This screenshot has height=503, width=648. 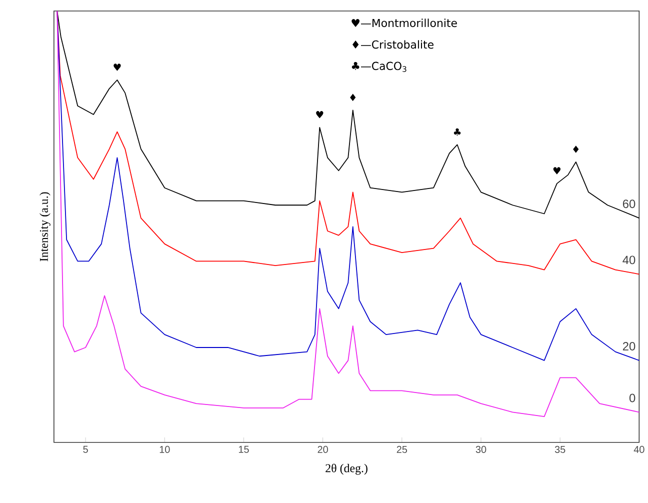 What do you see at coordinates (560, 449) in the screenshot?
I see `x-tick-label: 35` at bounding box center [560, 449].